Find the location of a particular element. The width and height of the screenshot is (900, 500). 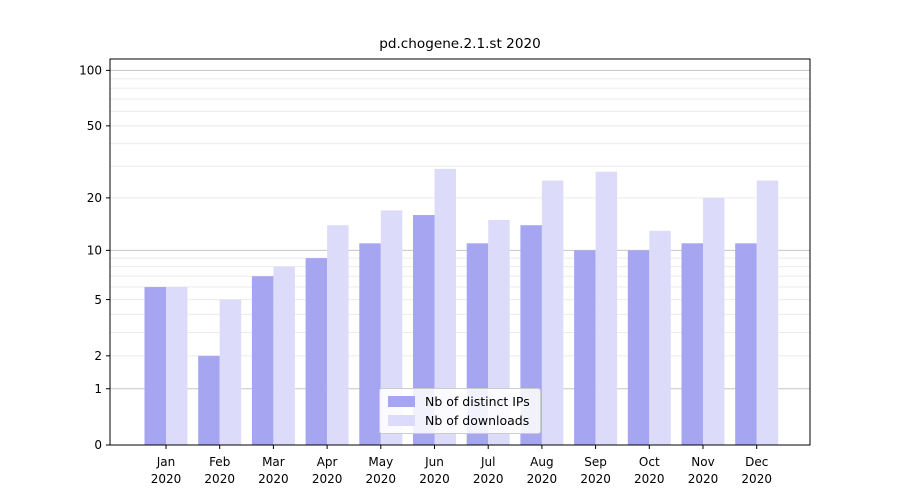

x-tick-label-month: Apr is located at coordinates (327, 462).